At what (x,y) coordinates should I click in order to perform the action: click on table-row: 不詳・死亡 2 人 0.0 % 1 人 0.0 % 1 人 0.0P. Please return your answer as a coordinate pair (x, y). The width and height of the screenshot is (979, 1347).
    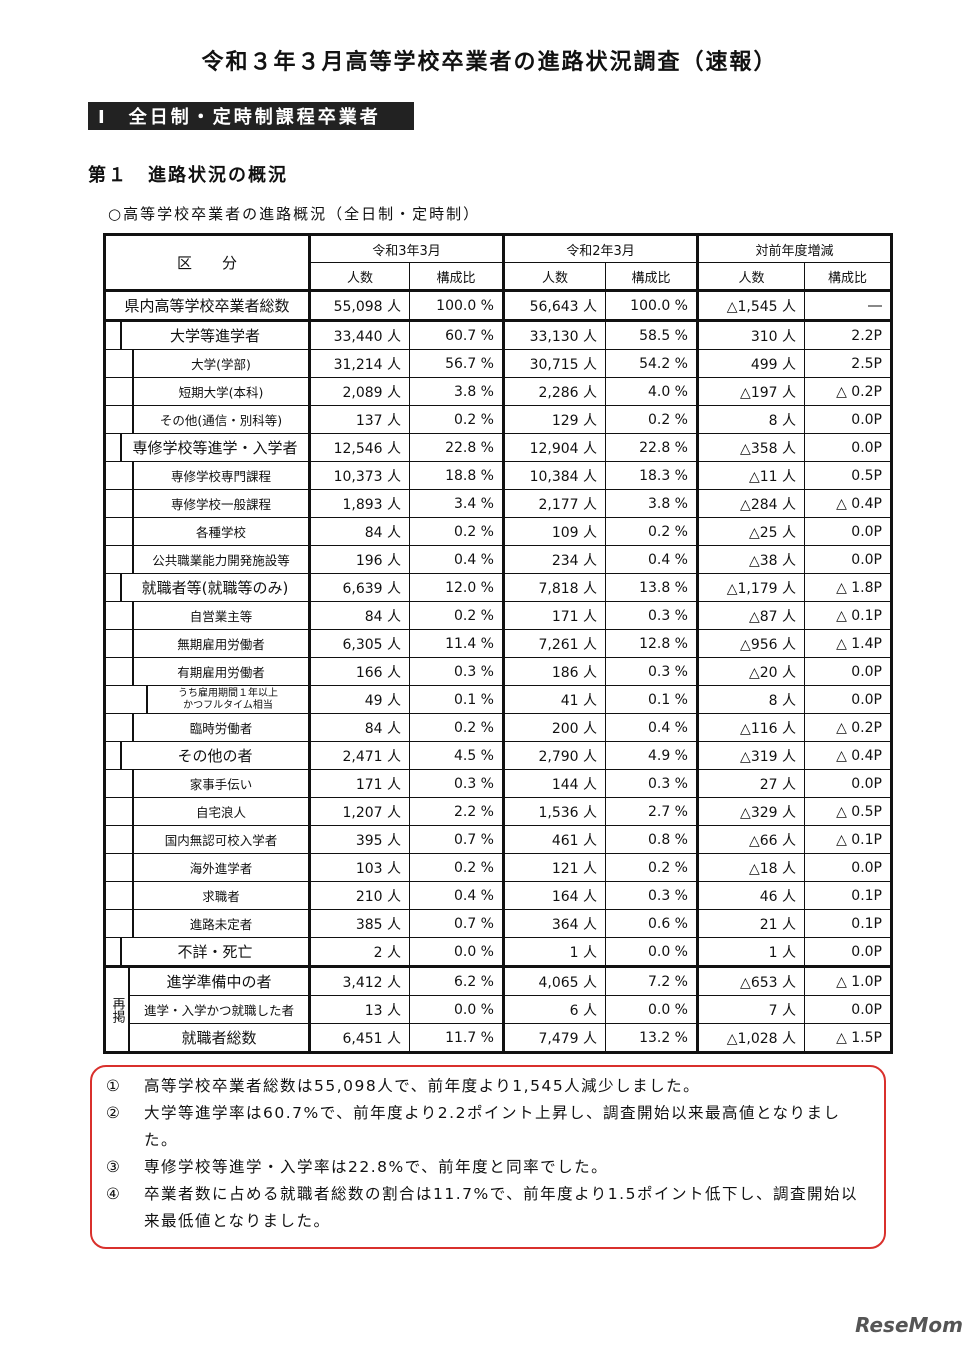
    Looking at the image, I should click on (498, 952).